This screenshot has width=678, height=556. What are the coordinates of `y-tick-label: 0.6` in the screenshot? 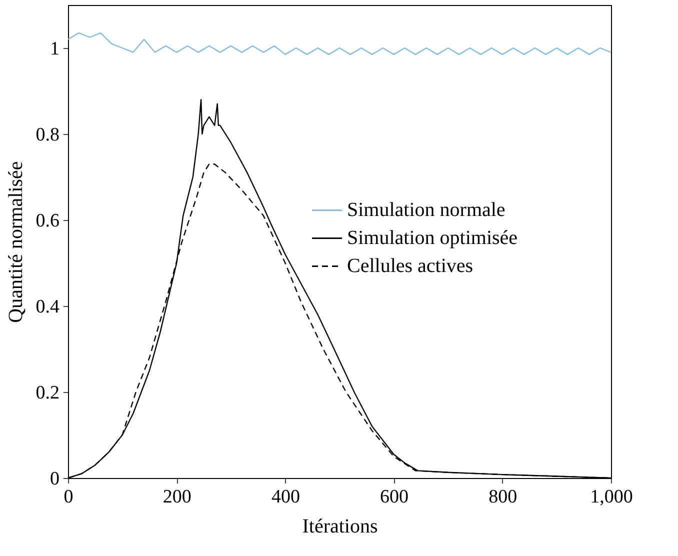 It's located at (48, 221).